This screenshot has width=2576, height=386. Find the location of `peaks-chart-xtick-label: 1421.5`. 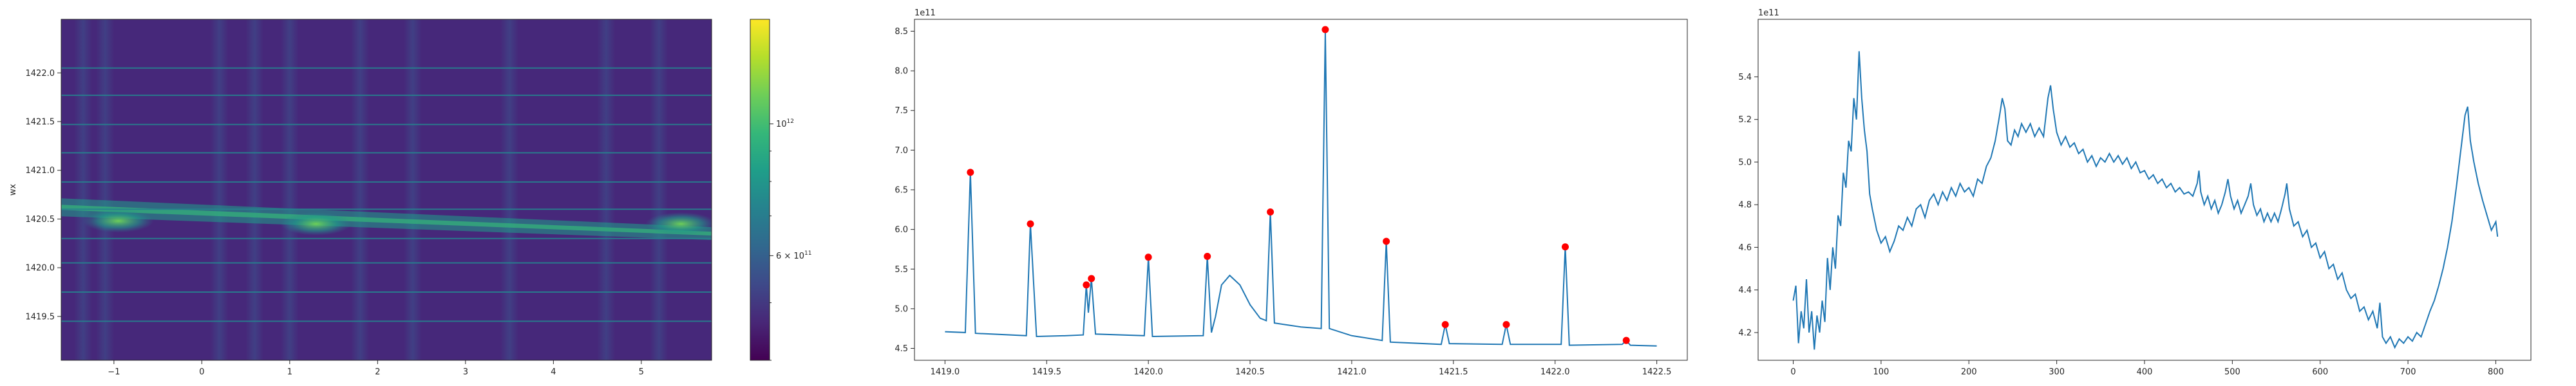

peaks-chart-xtick-label: 1421.5 is located at coordinates (1453, 372).